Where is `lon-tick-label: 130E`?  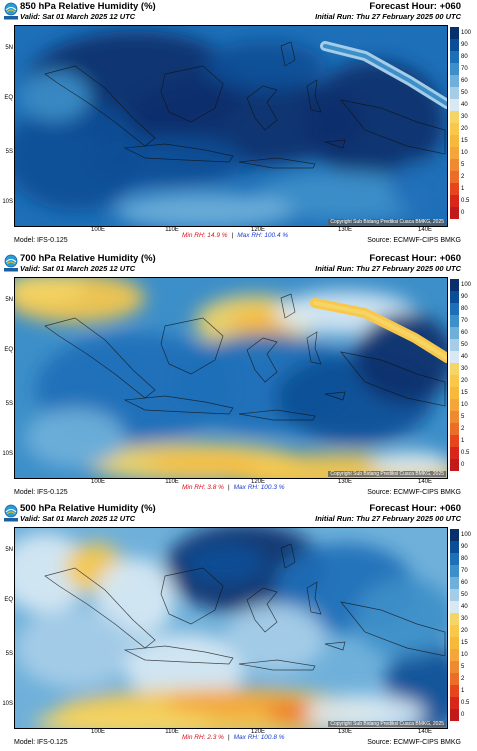 lon-tick-label: 130E is located at coordinates (345, 230).